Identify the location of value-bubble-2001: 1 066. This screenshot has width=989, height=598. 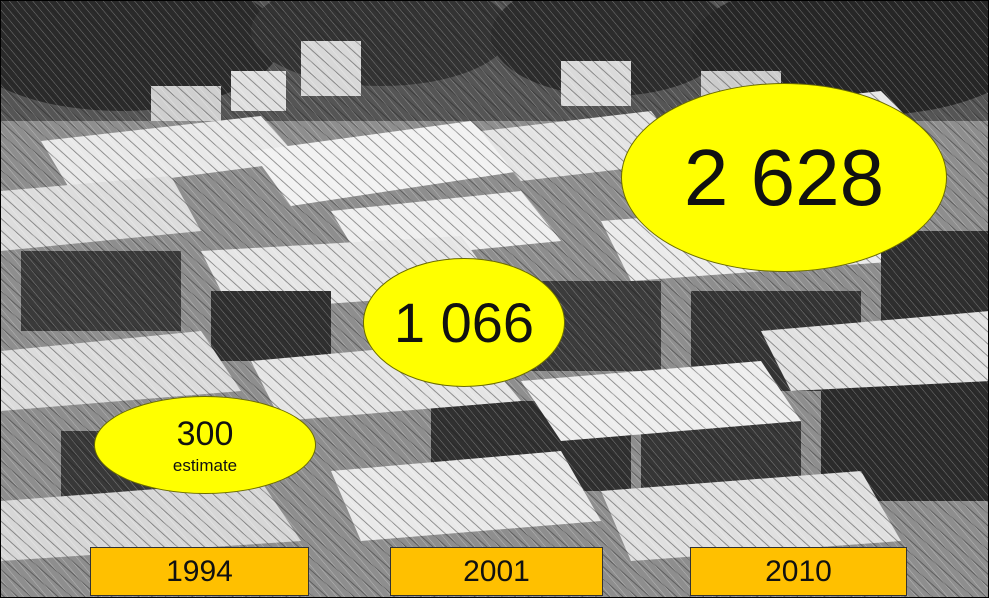
(464, 322).